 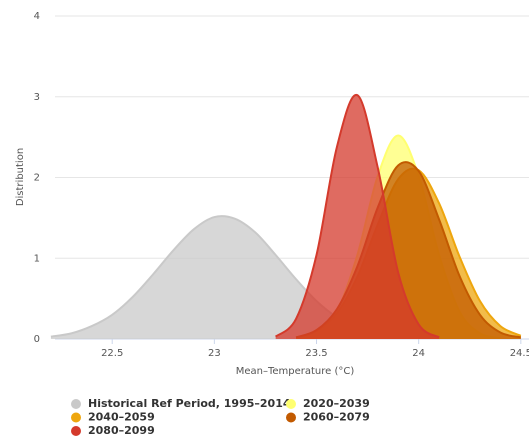 What do you see at coordinates (189, 403) in the screenshot?
I see `legend-label: Historical Ref Period, 1995–2014` at bounding box center [189, 403].